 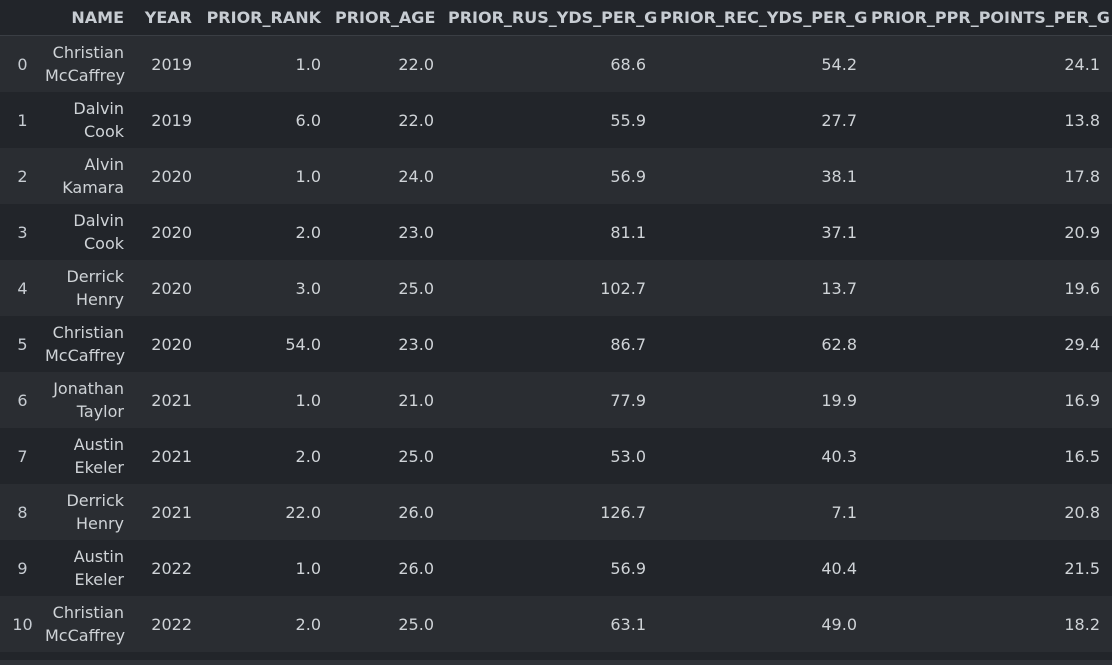 I want to click on cell-prior-ppr-points-per-g: 21.5, so click(x=991, y=568).